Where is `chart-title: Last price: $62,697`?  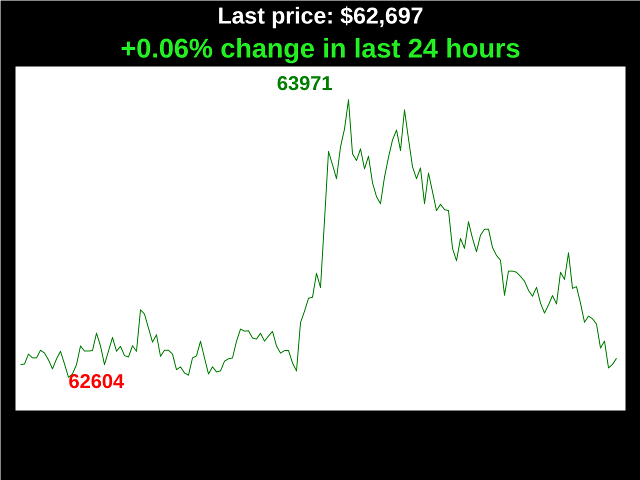
chart-title: Last price: $62,697 is located at coordinates (321, 15).